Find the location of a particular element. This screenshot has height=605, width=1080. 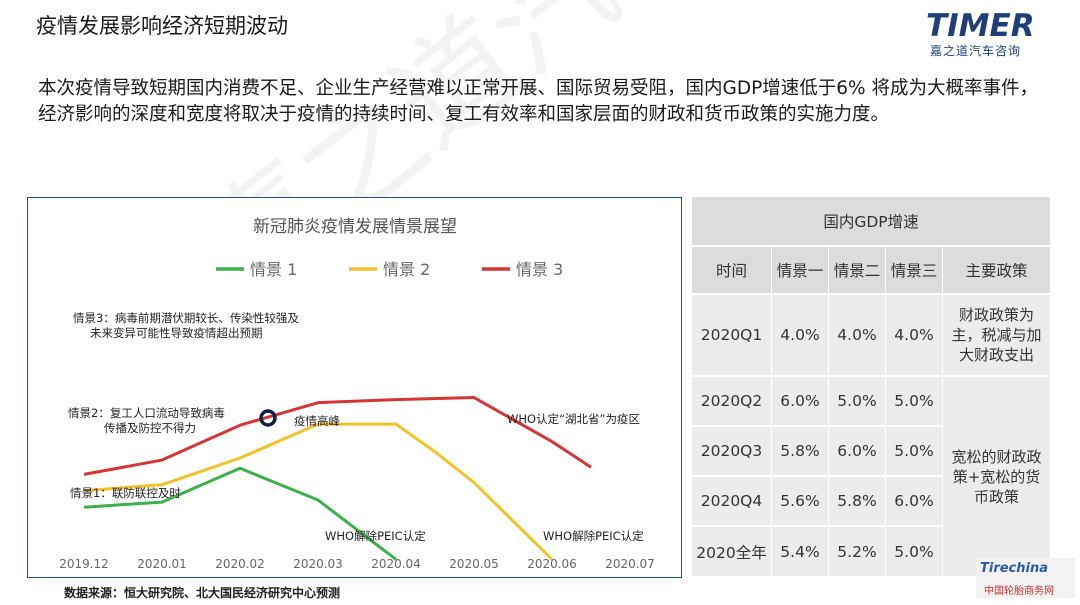

x-tick-label: 2020.04 is located at coordinates (396, 564).